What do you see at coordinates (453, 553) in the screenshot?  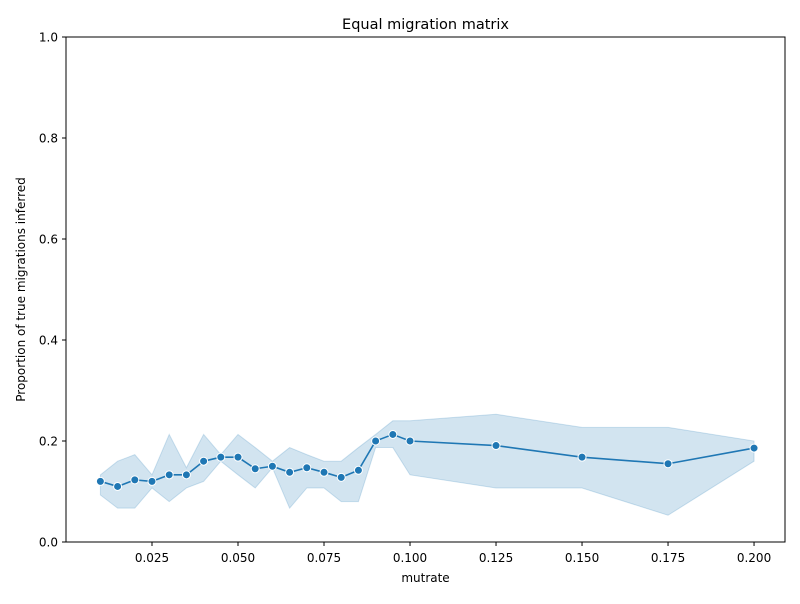 I see `x-axis-ticks: 0.025 0.050 0.075 0.100 0.125 0.150 0.175 0.200` at bounding box center [453, 553].